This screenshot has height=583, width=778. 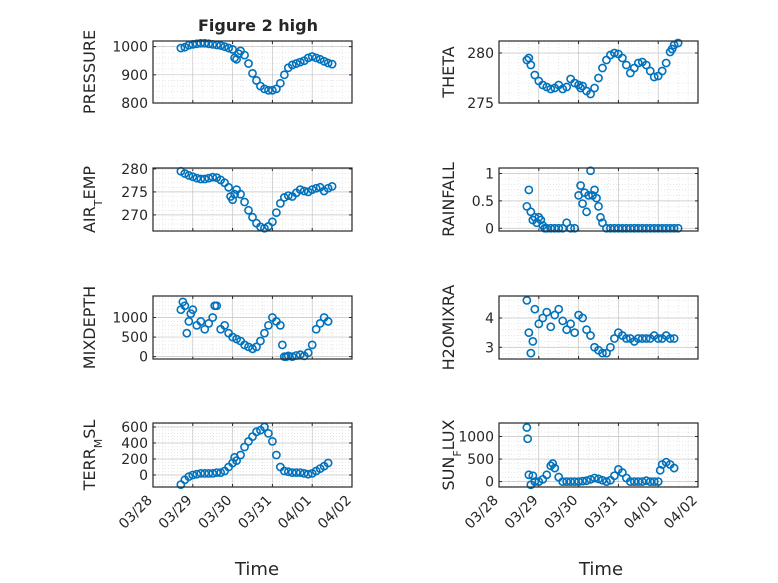 I want to click on x-tick-label: 03/30, so click(x=216, y=513).